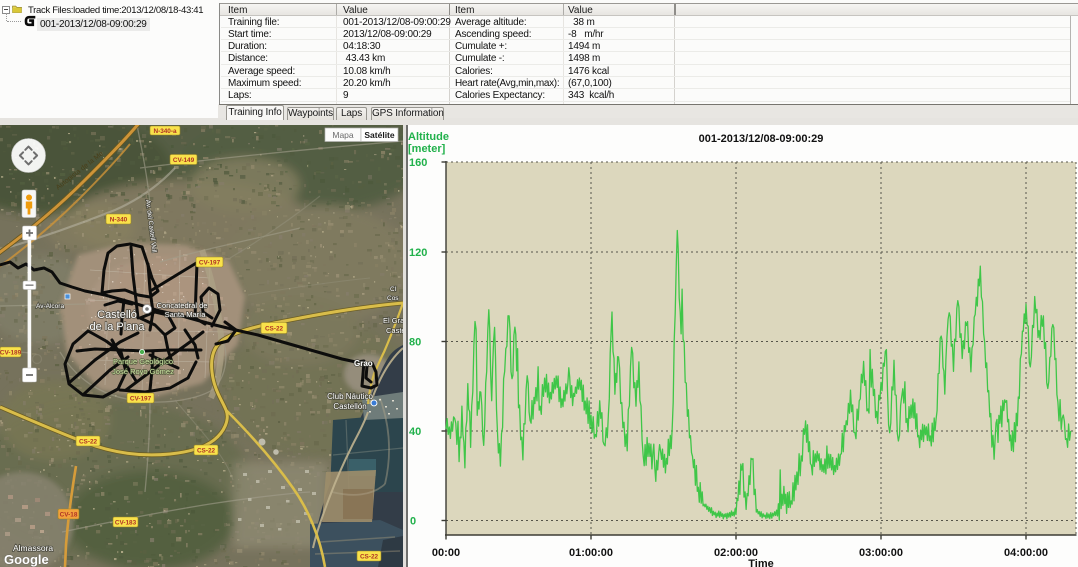 Image resolution: width=1078 pixels, height=567 pixels. I want to click on svg-text: 03:00:00, so click(881, 553).